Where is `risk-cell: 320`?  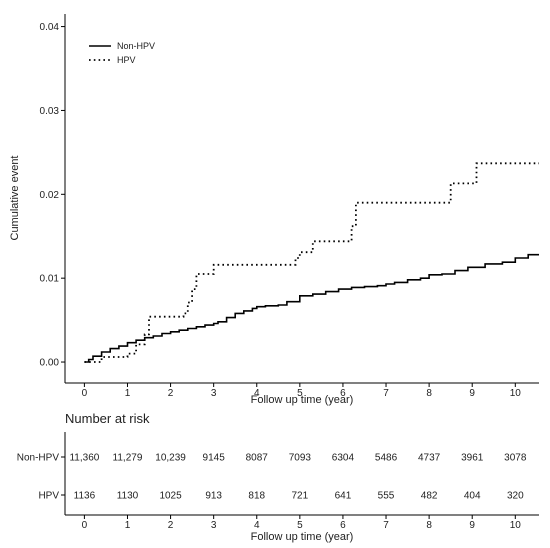
risk-cell: 320 is located at coordinates (515, 496).